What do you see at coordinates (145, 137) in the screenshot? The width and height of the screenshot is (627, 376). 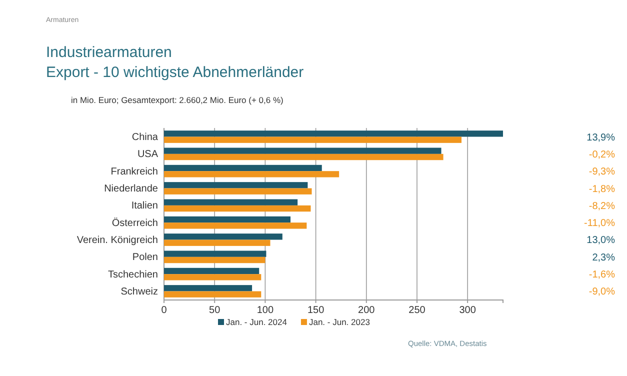 I see `y-tick-label: China` at bounding box center [145, 137].